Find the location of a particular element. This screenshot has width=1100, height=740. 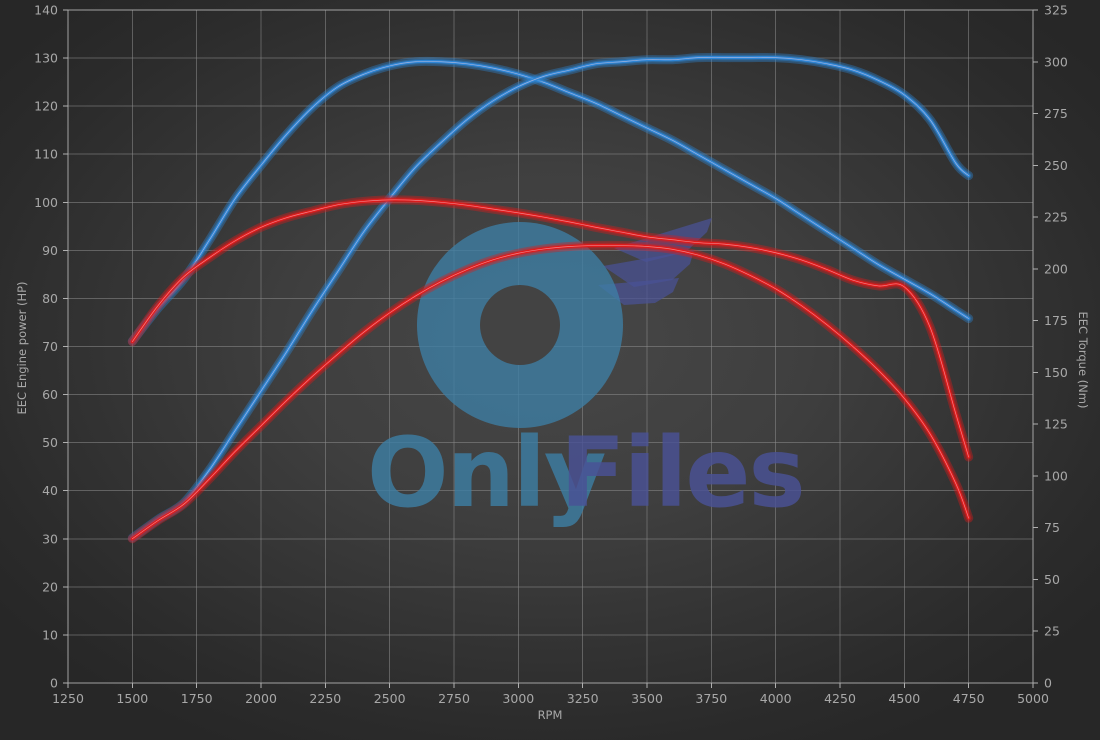

y2-tick-label: 125 is located at coordinates (1056, 424).